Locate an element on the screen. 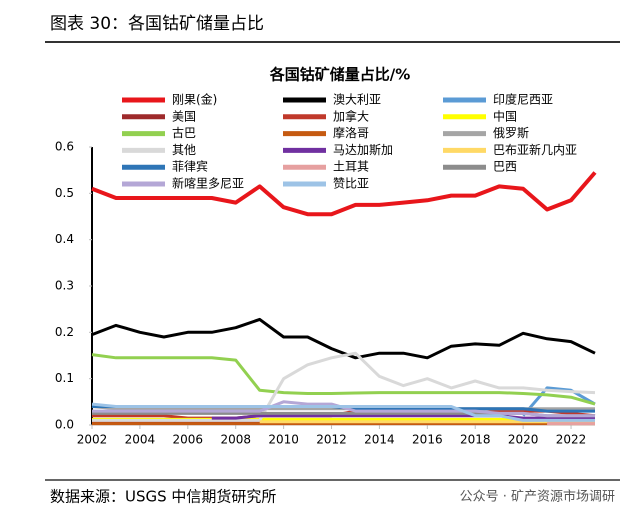  legend-label: 其他 is located at coordinates (184, 150).